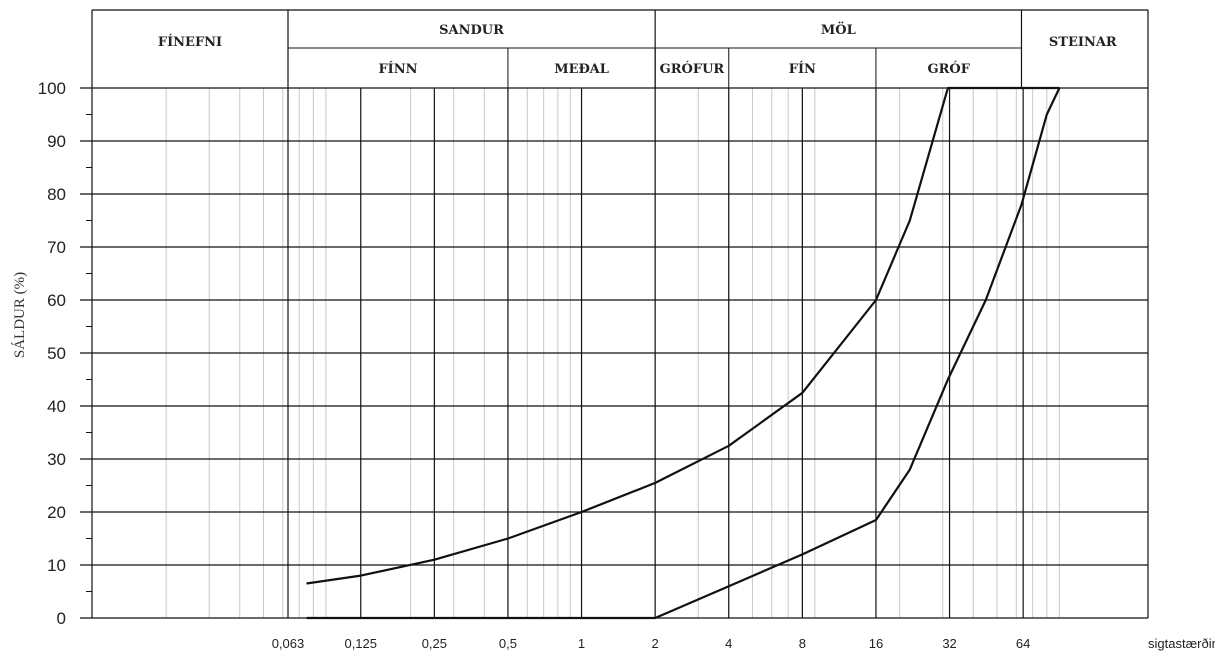  I want to click on x-tick-labels: 0,063 0,125 0,25 0,5 1 2 4 8 16 32 64, so click(651, 643).